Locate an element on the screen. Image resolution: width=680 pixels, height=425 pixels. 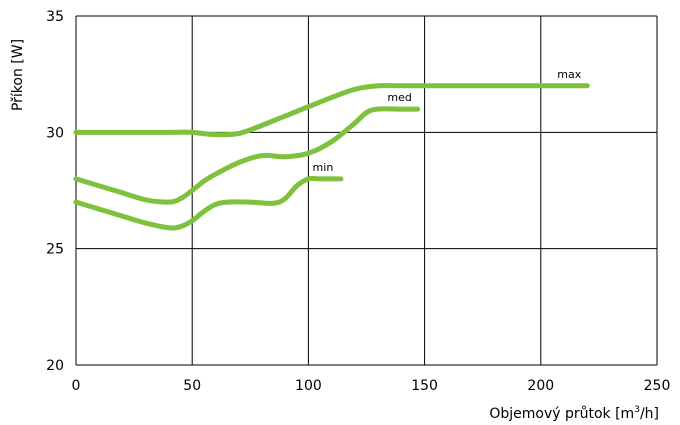
series-label-max: max is located at coordinates (569, 74).